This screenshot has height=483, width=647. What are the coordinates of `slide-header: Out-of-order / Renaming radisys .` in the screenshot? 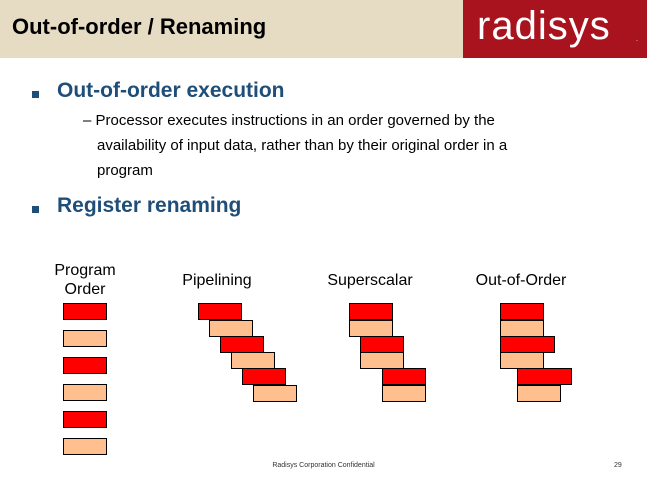 It's located at (323, 29).